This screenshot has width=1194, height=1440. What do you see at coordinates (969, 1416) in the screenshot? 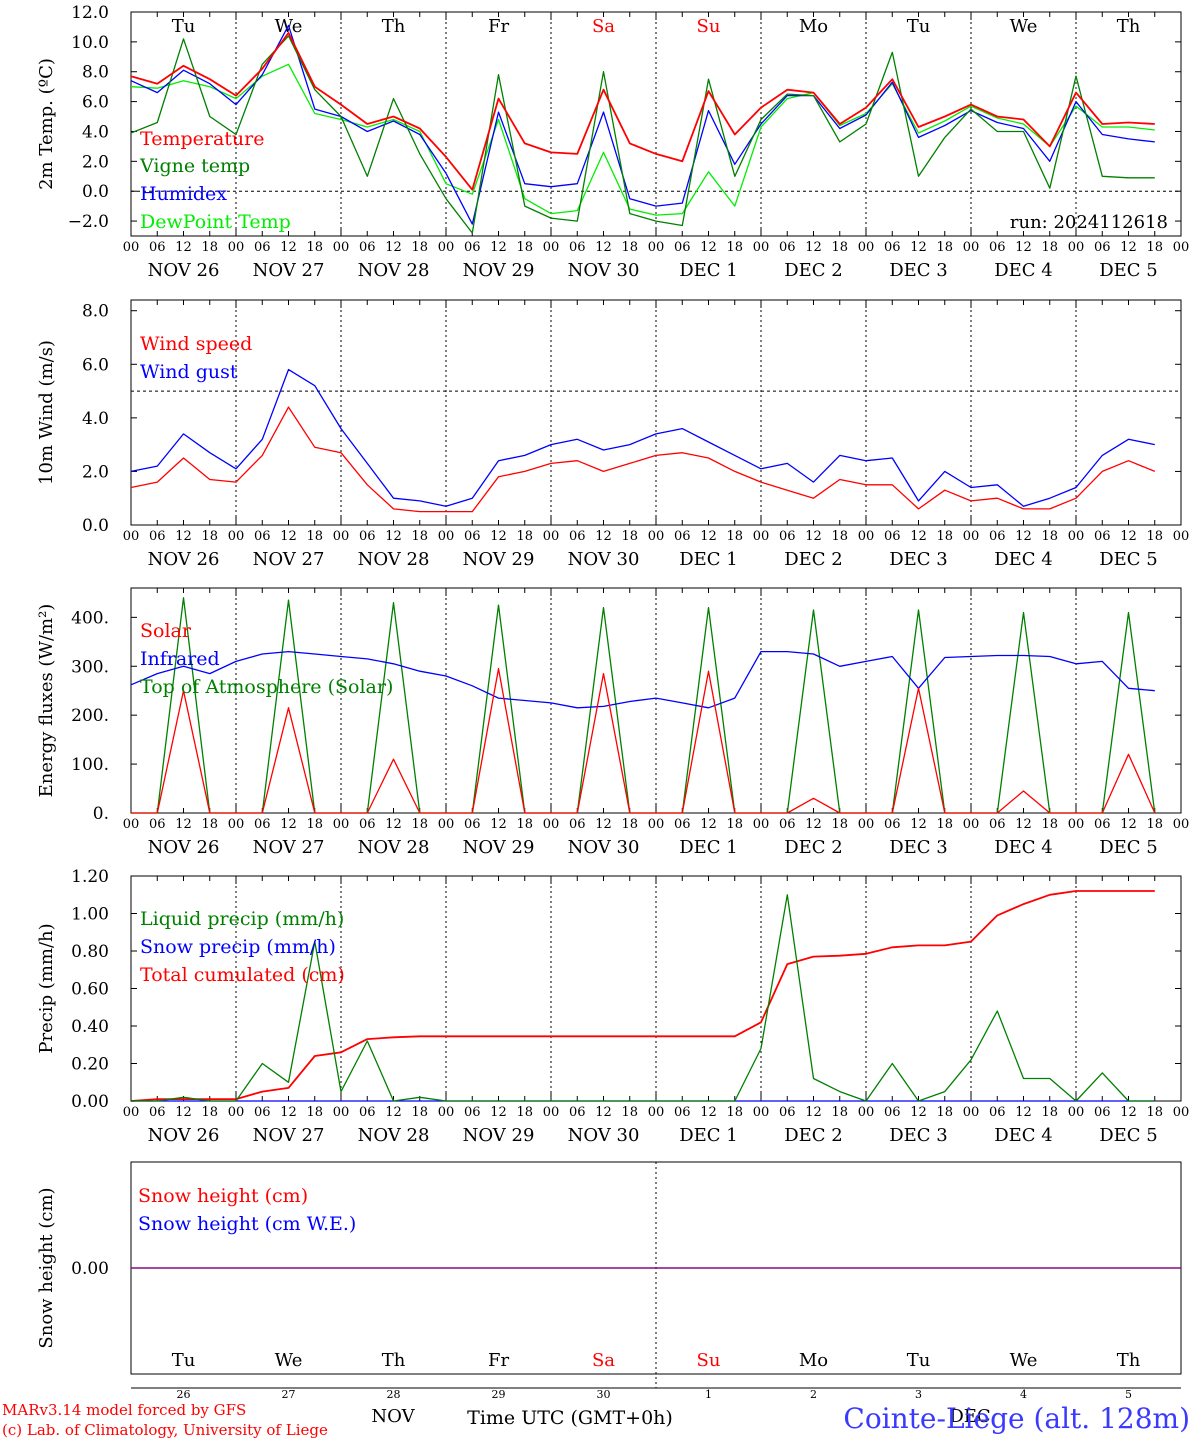
I see `month-label-dec: DEC` at bounding box center [969, 1416].